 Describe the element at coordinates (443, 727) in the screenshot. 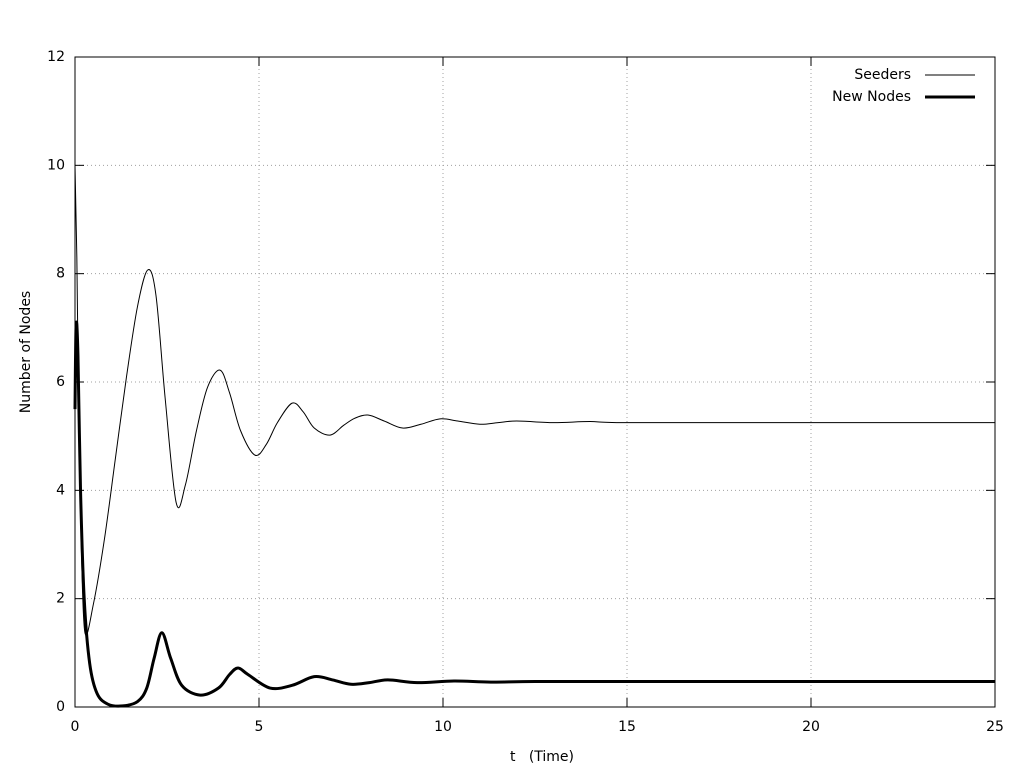

I see `x-tick-label: 10` at that location.